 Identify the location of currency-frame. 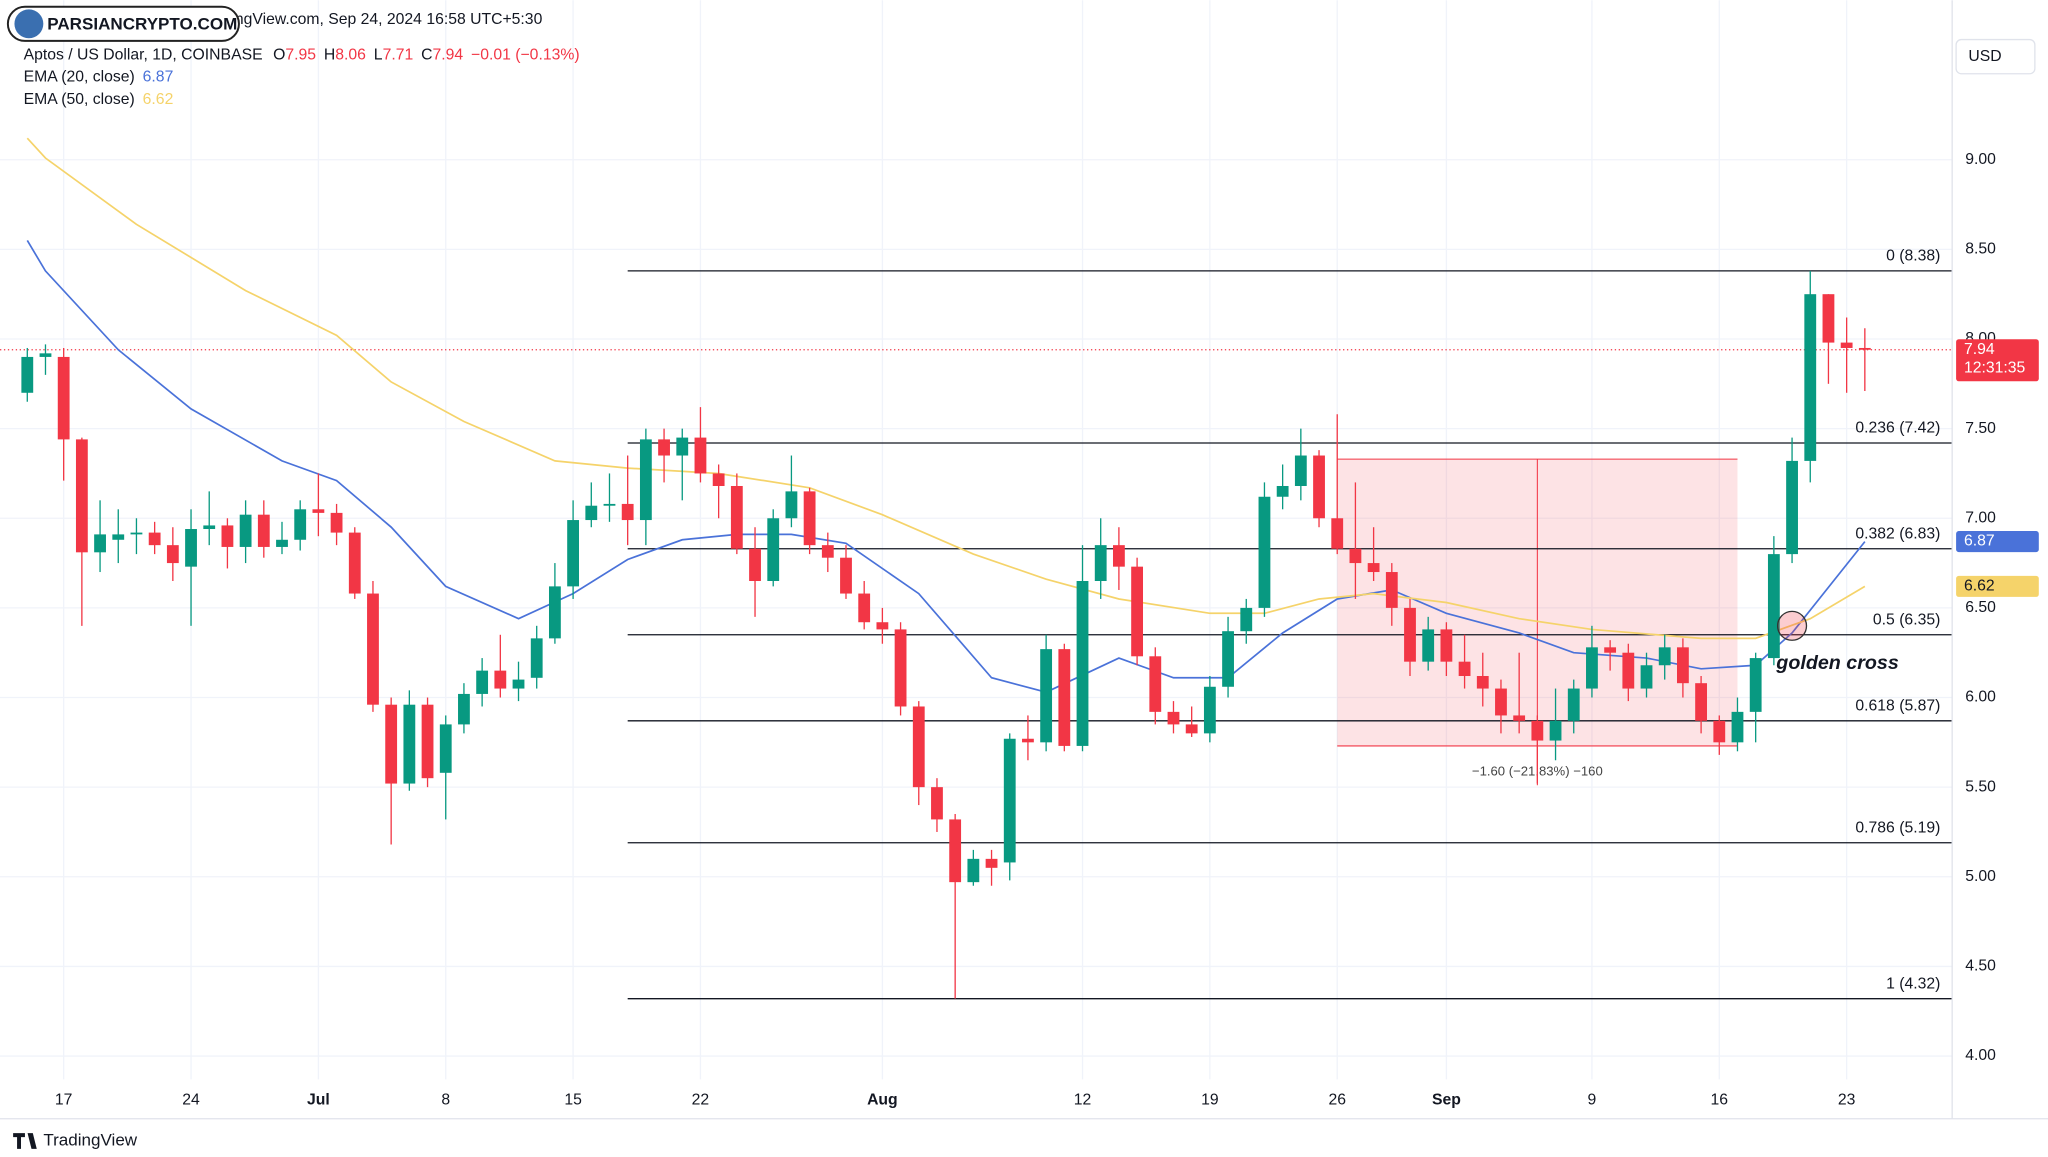
(1995, 56).